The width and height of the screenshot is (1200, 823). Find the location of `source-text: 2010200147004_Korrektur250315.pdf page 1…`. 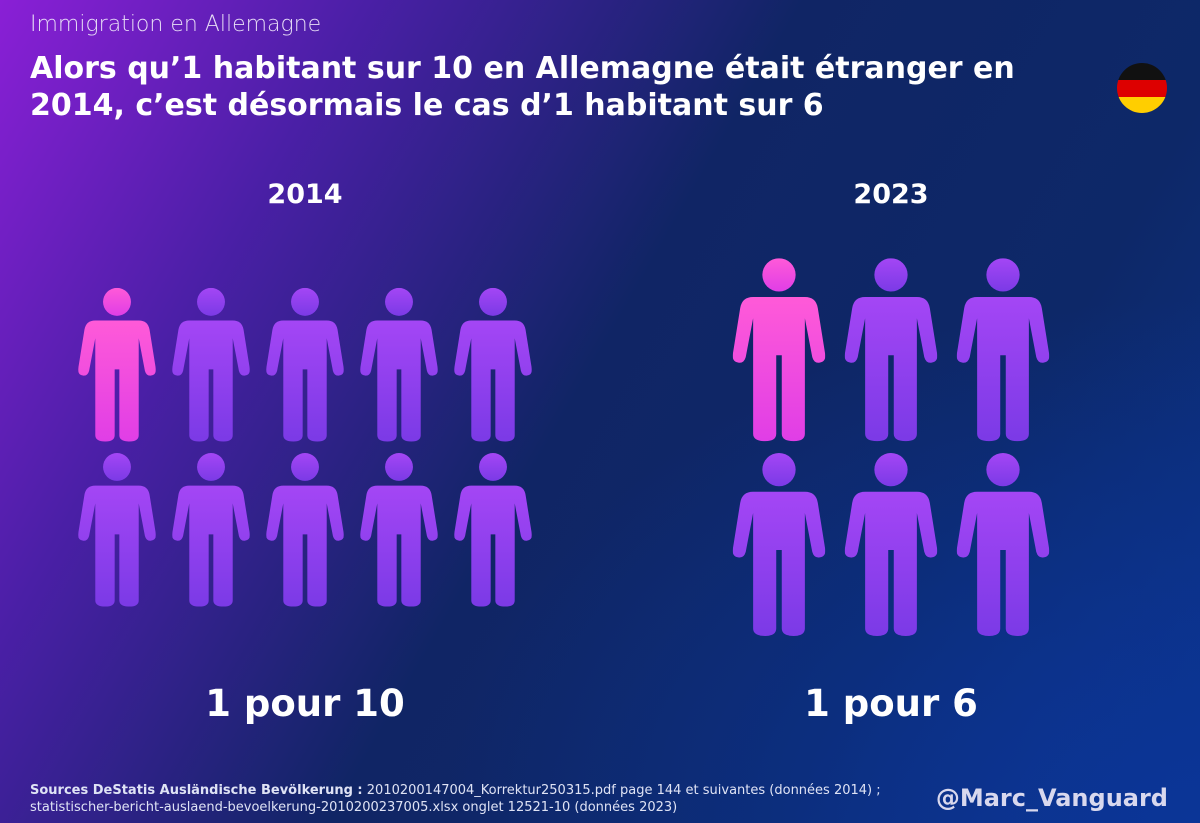

source-text: 2010200147004_Korrektur250315.pdf page 1… is located at coordinates (455, 799).